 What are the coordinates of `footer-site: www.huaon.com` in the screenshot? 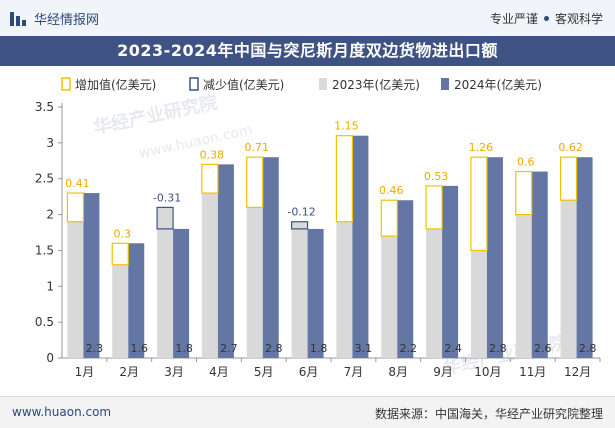 It's located at (62, 412).